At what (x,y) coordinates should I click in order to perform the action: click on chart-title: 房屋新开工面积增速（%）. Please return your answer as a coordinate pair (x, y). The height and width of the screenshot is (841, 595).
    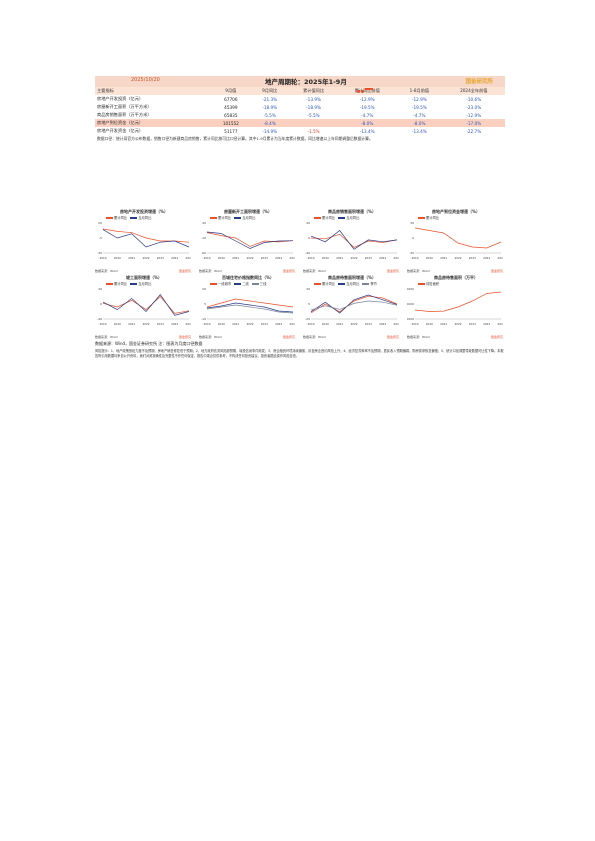
    Looking at the image, I should click on (247, 211).